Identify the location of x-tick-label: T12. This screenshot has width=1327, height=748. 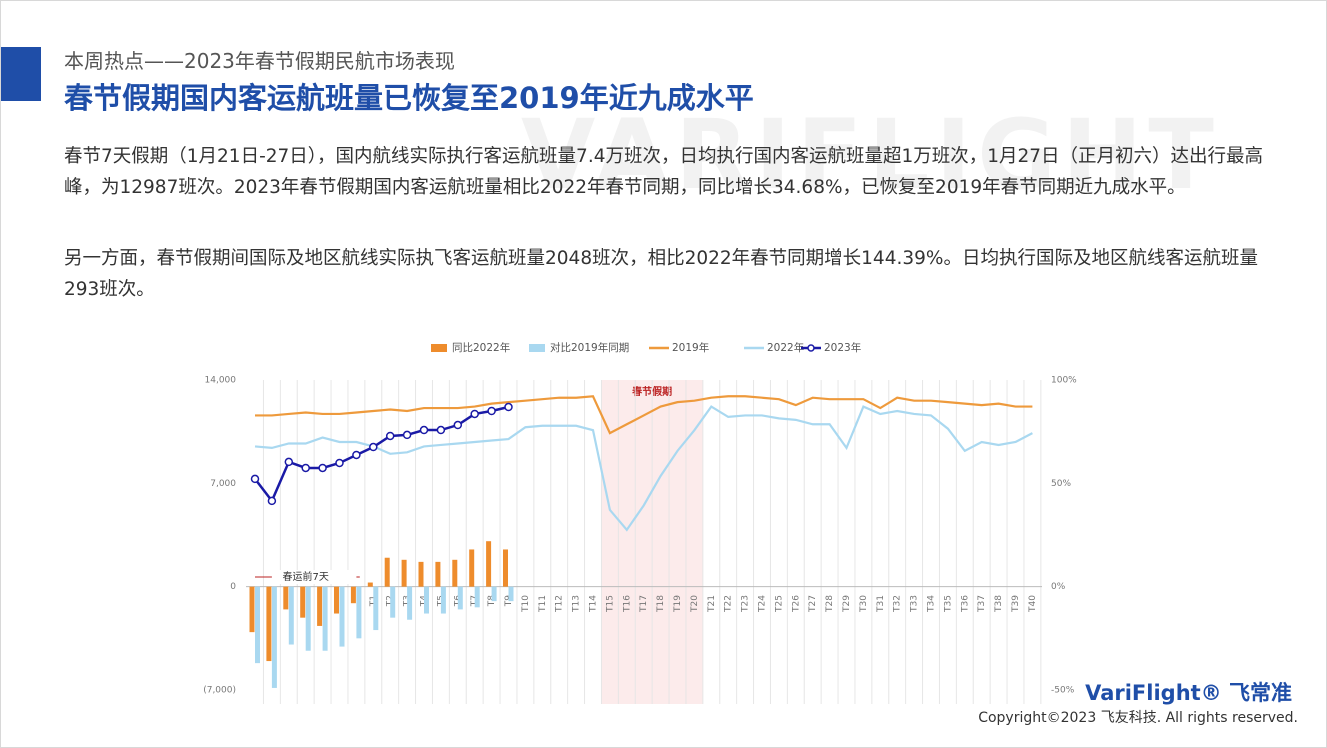
(560, 604).